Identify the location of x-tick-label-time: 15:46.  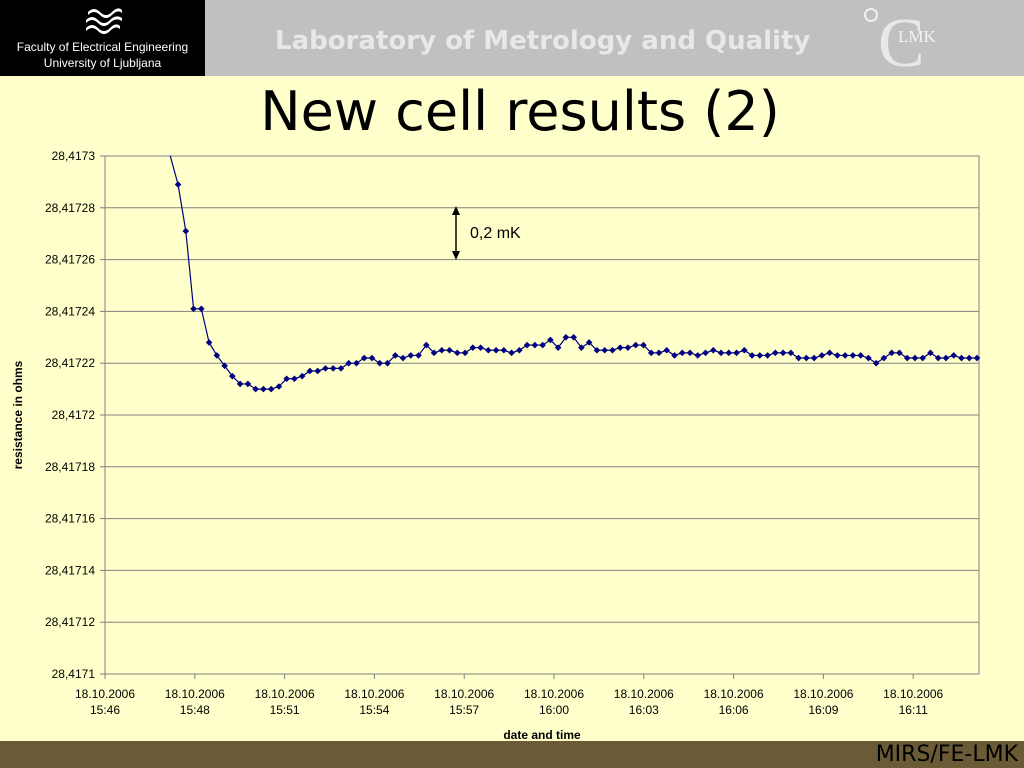
(105, 710).